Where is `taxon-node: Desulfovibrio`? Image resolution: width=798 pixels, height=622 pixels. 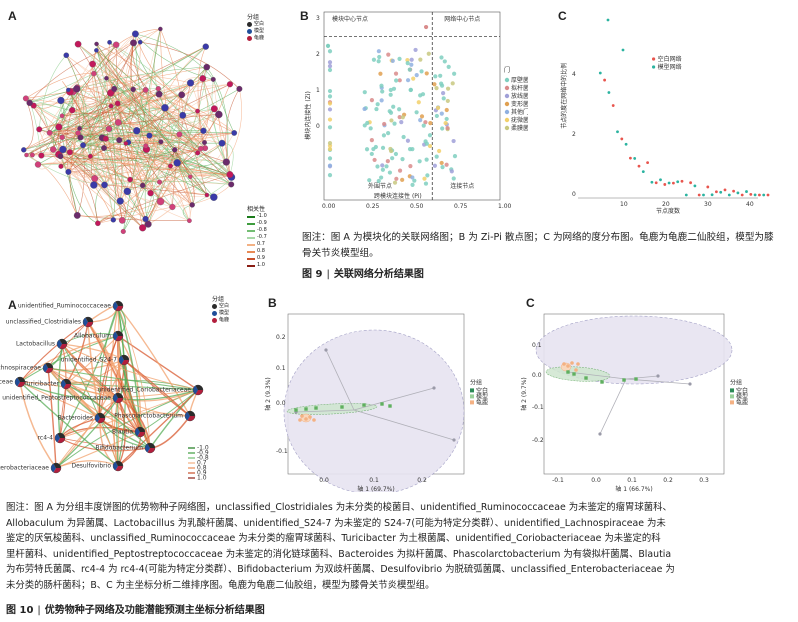
taxon-node: Desulfovibrio is located at coordinates (97, 466).